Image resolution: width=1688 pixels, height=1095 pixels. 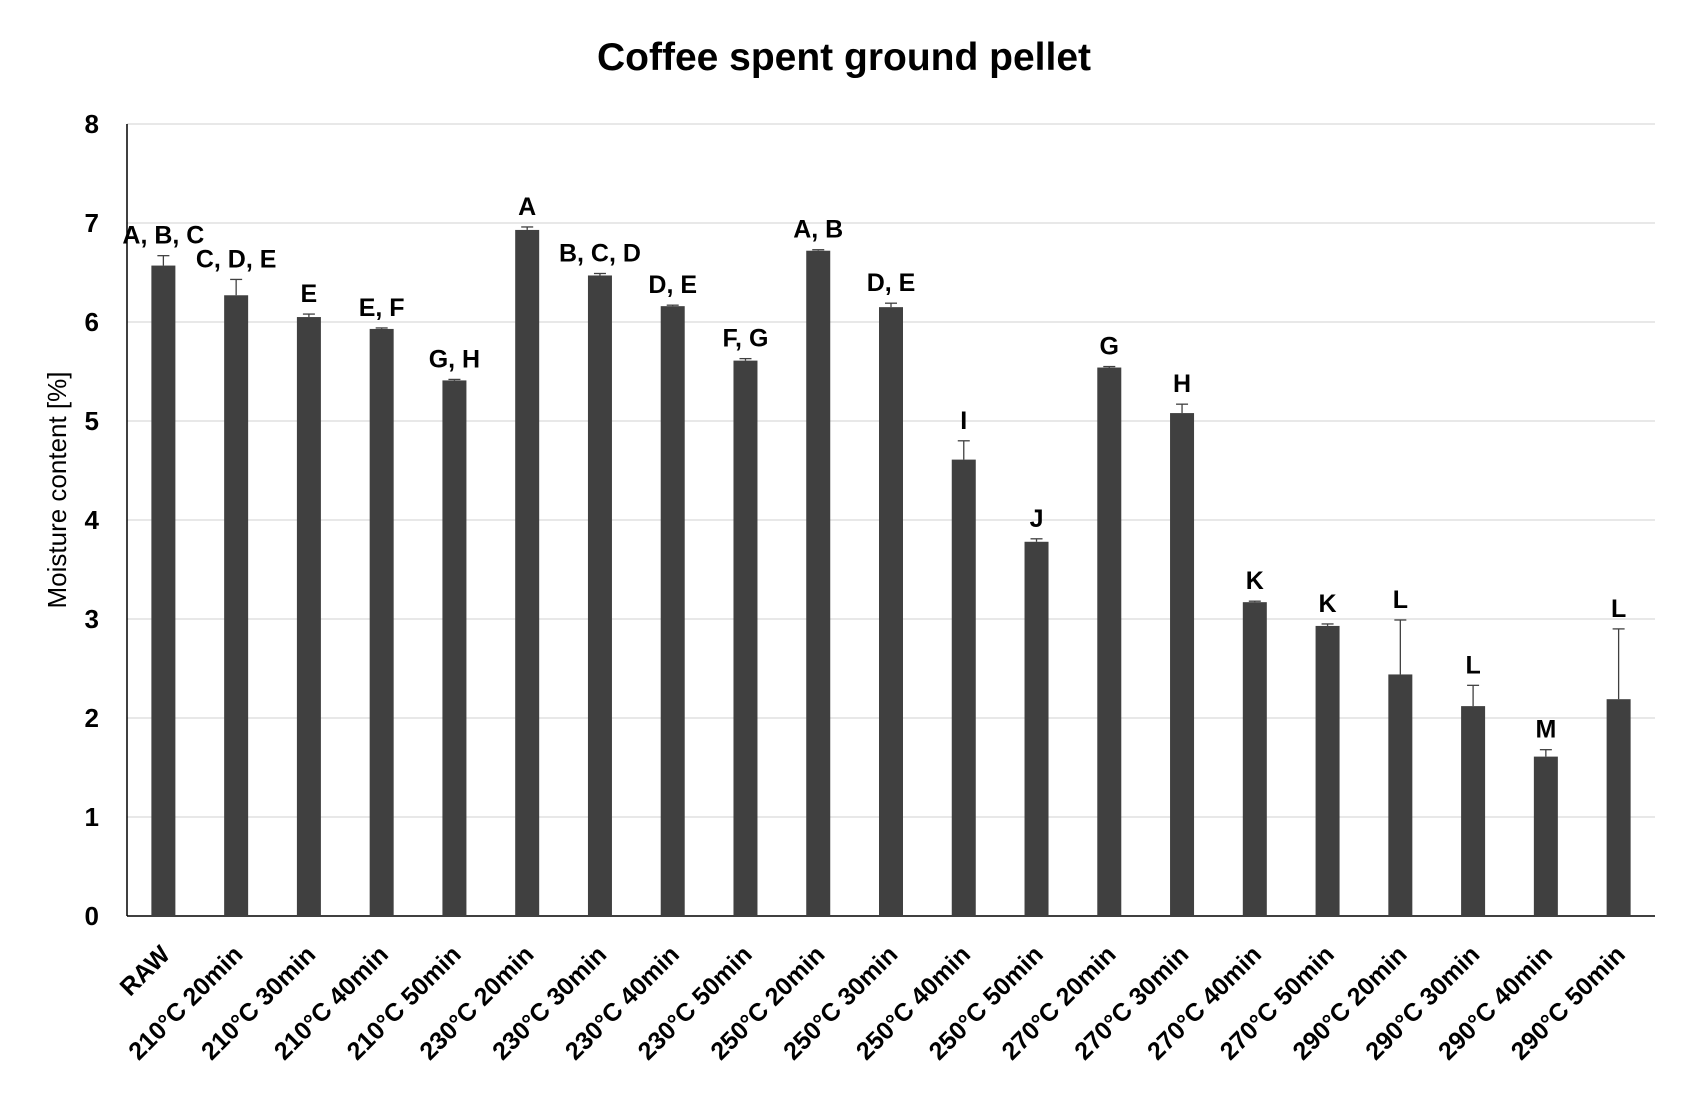 I want to click on significance-letter: C, D, E, so click(x=236, y=259).